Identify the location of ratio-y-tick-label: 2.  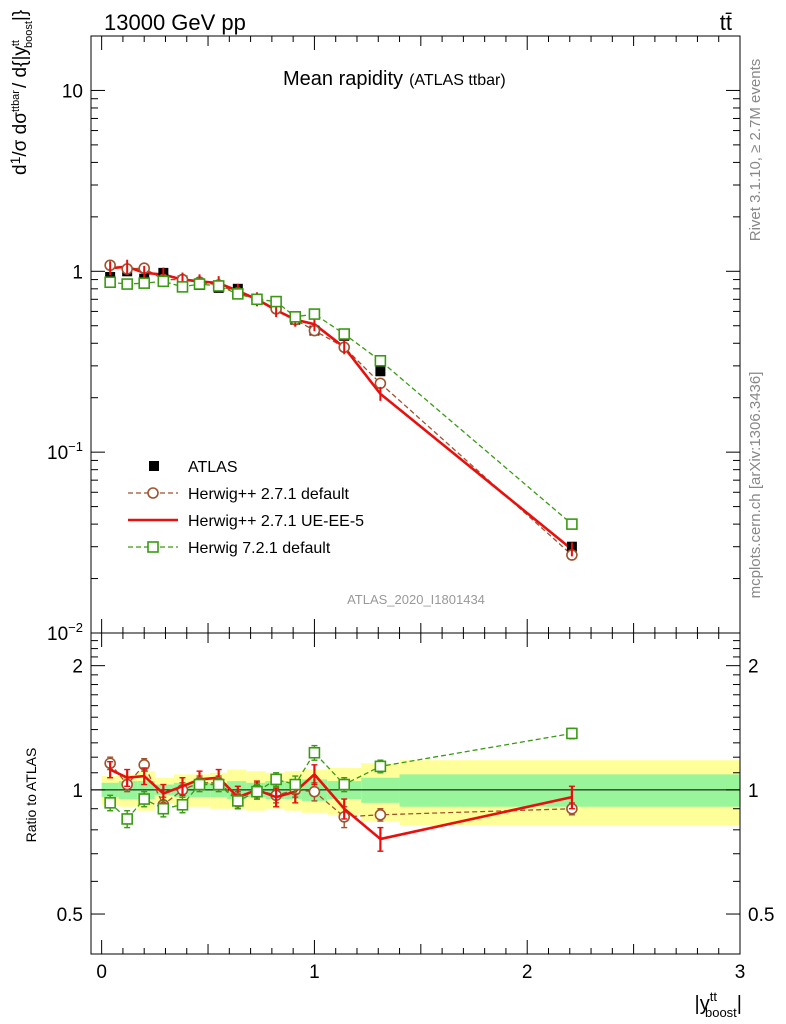
(77, 667).